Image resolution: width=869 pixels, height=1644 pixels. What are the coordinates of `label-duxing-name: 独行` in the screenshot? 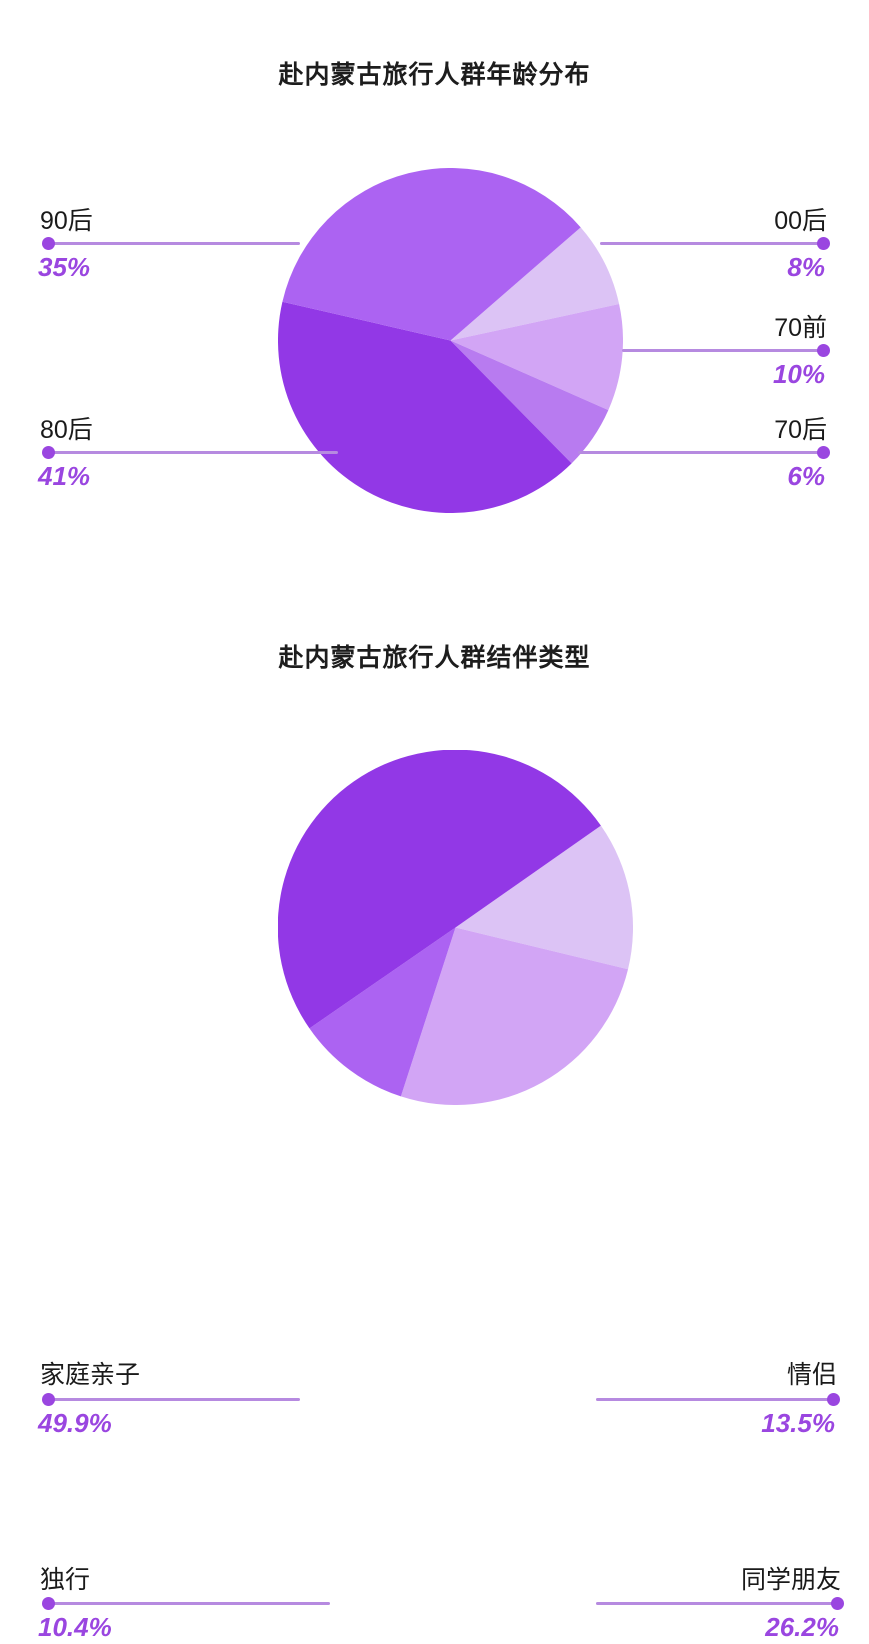 It's located at (65, 1580).